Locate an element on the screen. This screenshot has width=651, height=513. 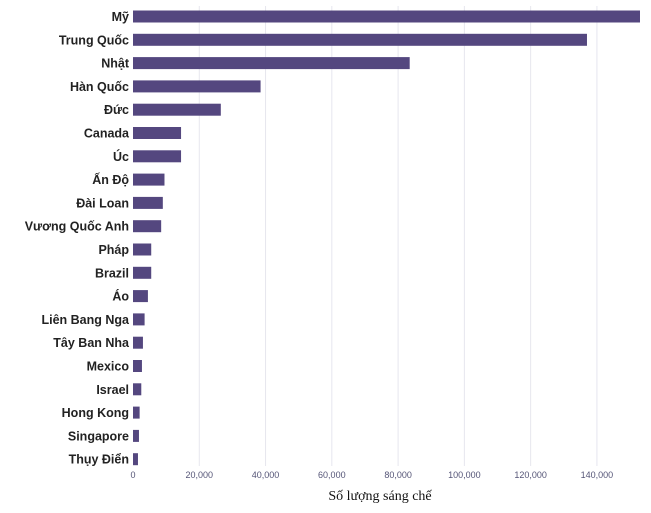
category-label: Thụy Điển is located at coordinates (99, 460).